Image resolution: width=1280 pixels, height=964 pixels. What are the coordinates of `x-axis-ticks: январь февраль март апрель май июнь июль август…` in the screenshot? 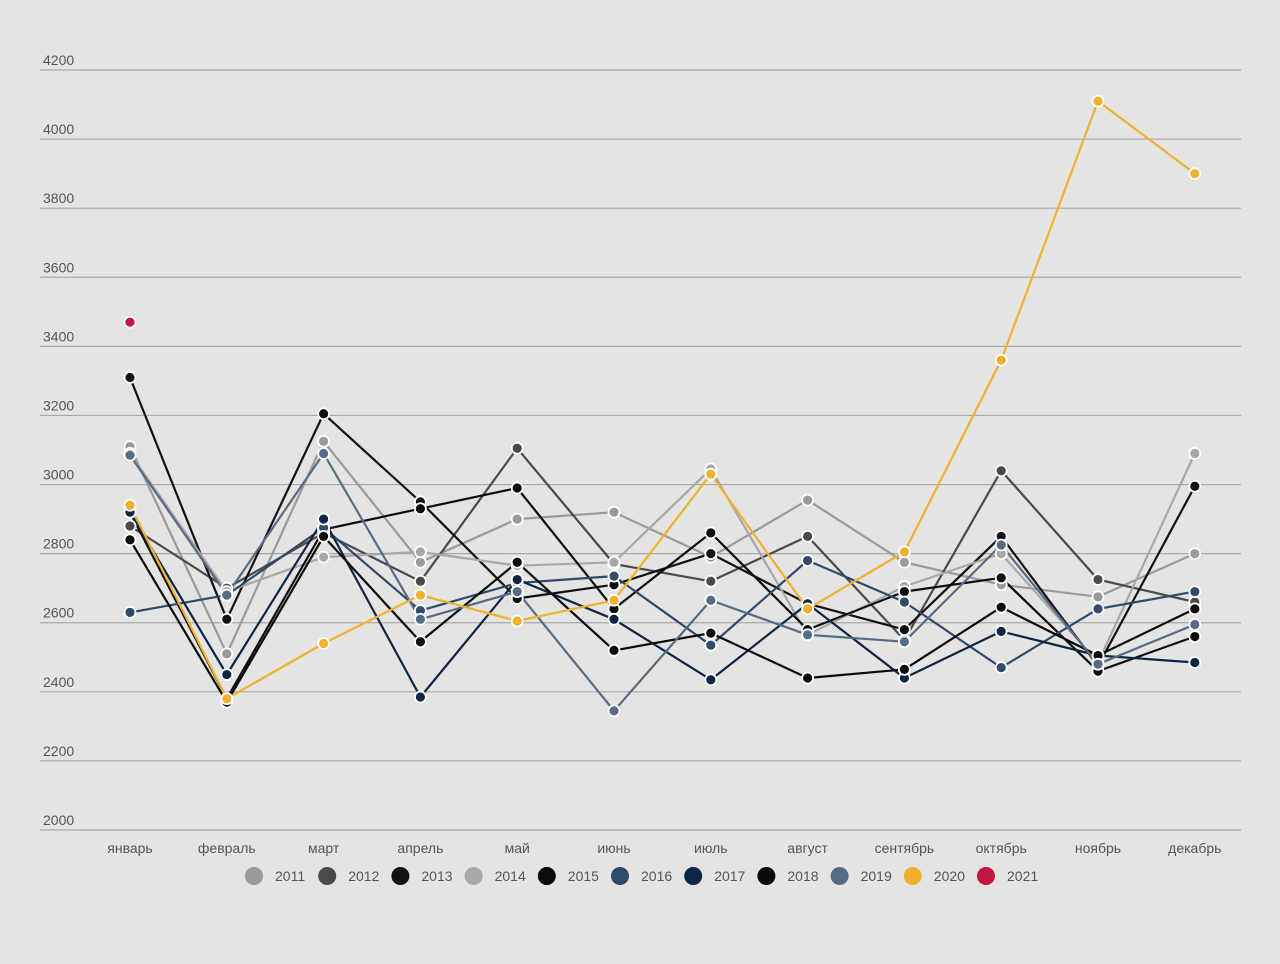 It's located at (664, 848).